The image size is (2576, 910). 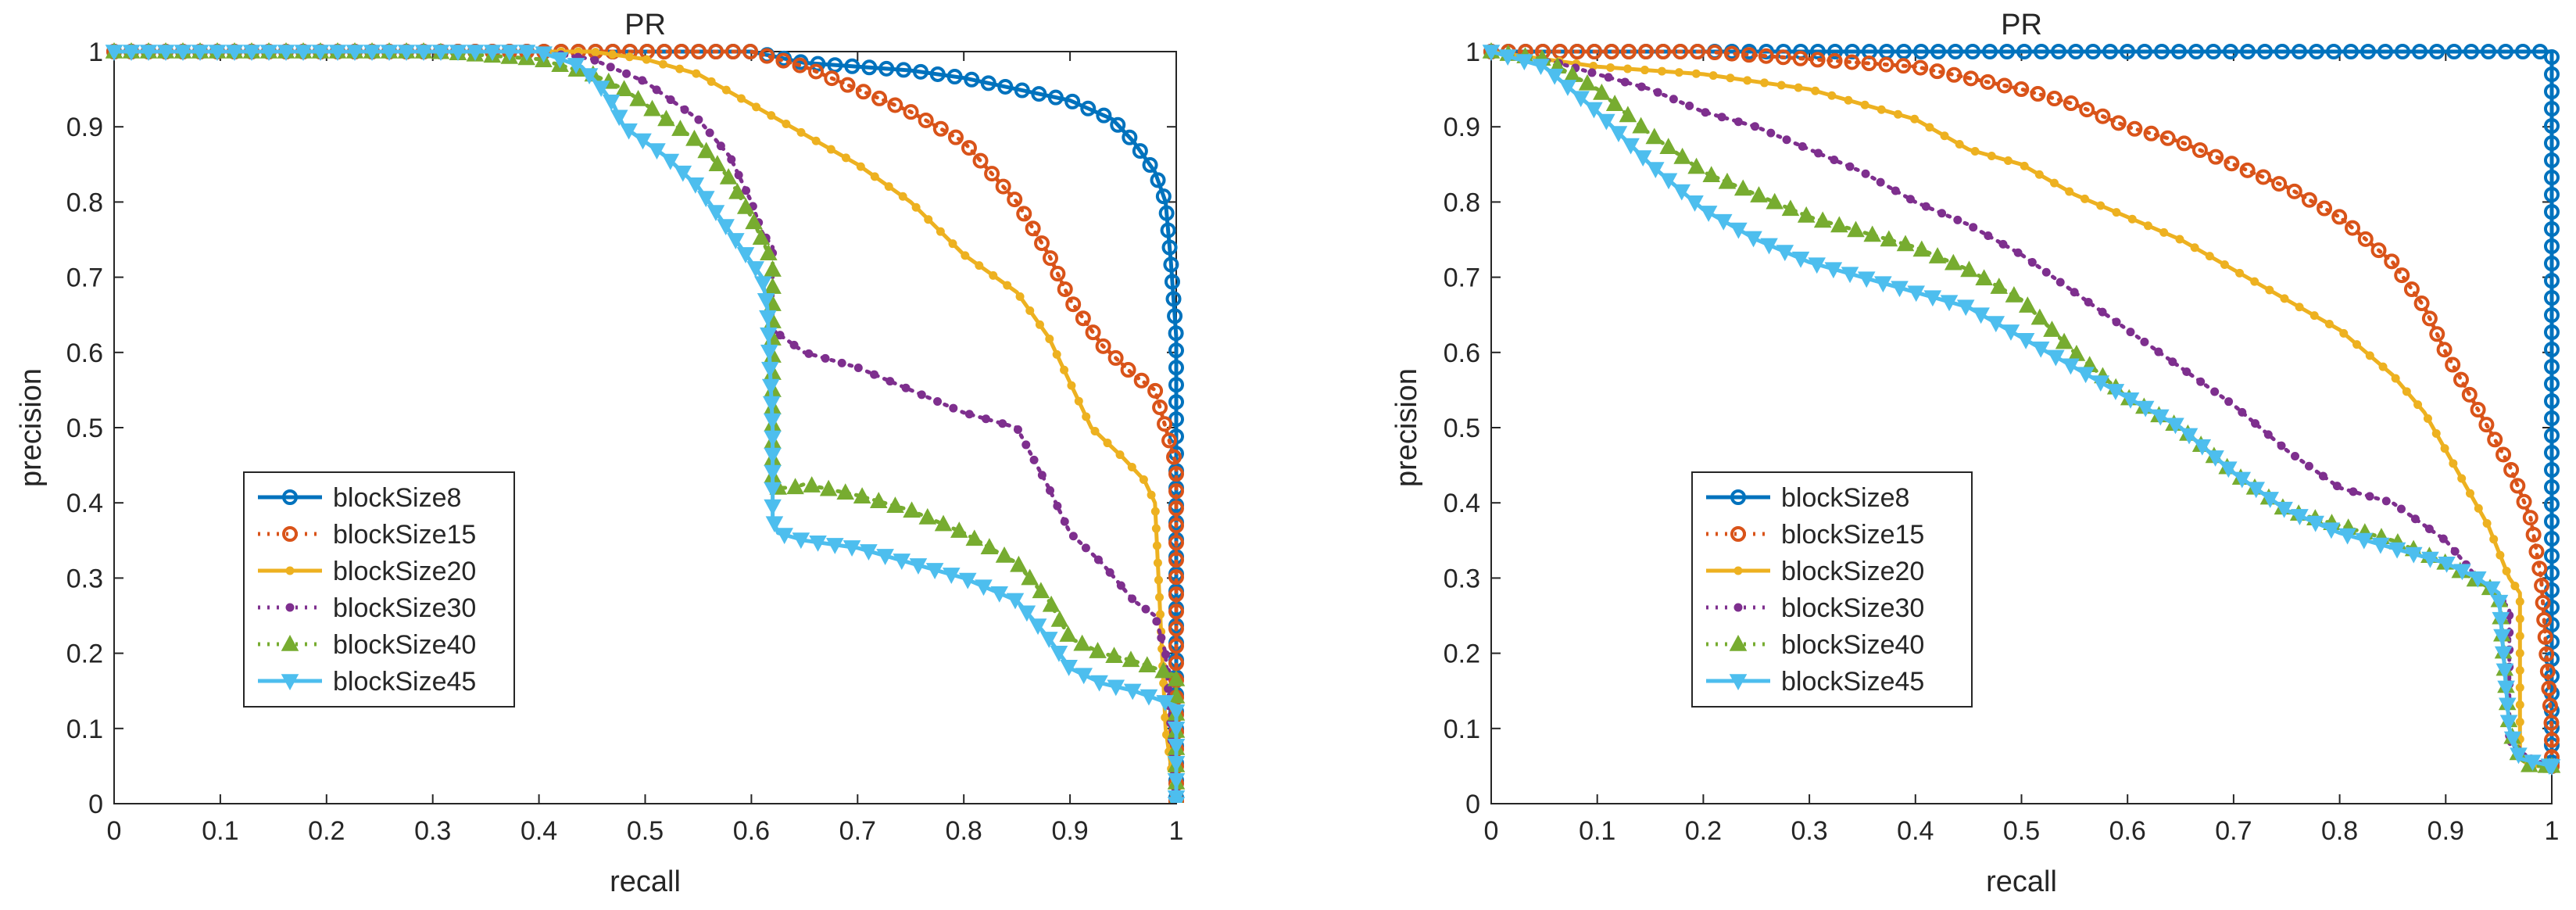 I want to click on legend-item-blockSize15: blockSize15, so click(x=367, y=535).